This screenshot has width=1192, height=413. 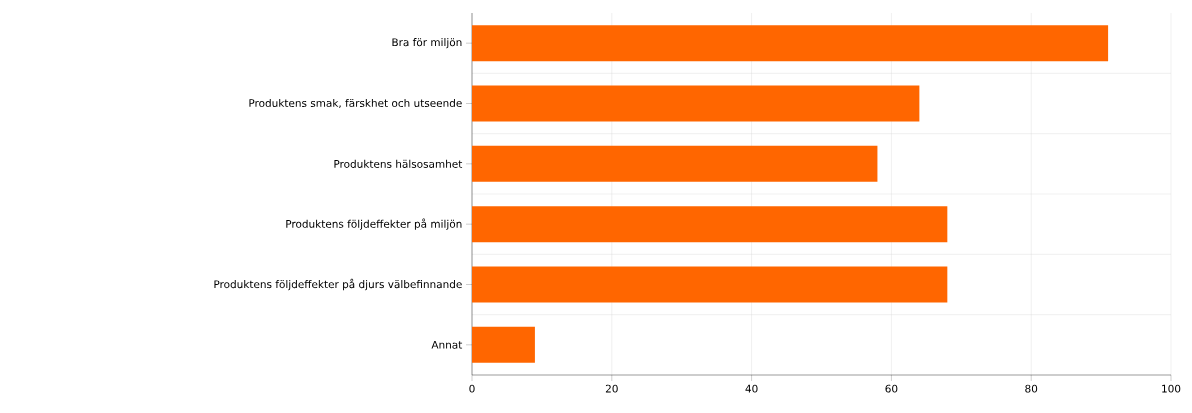 I want to click on x-tick-label: 40, so click(x=751, y=388).